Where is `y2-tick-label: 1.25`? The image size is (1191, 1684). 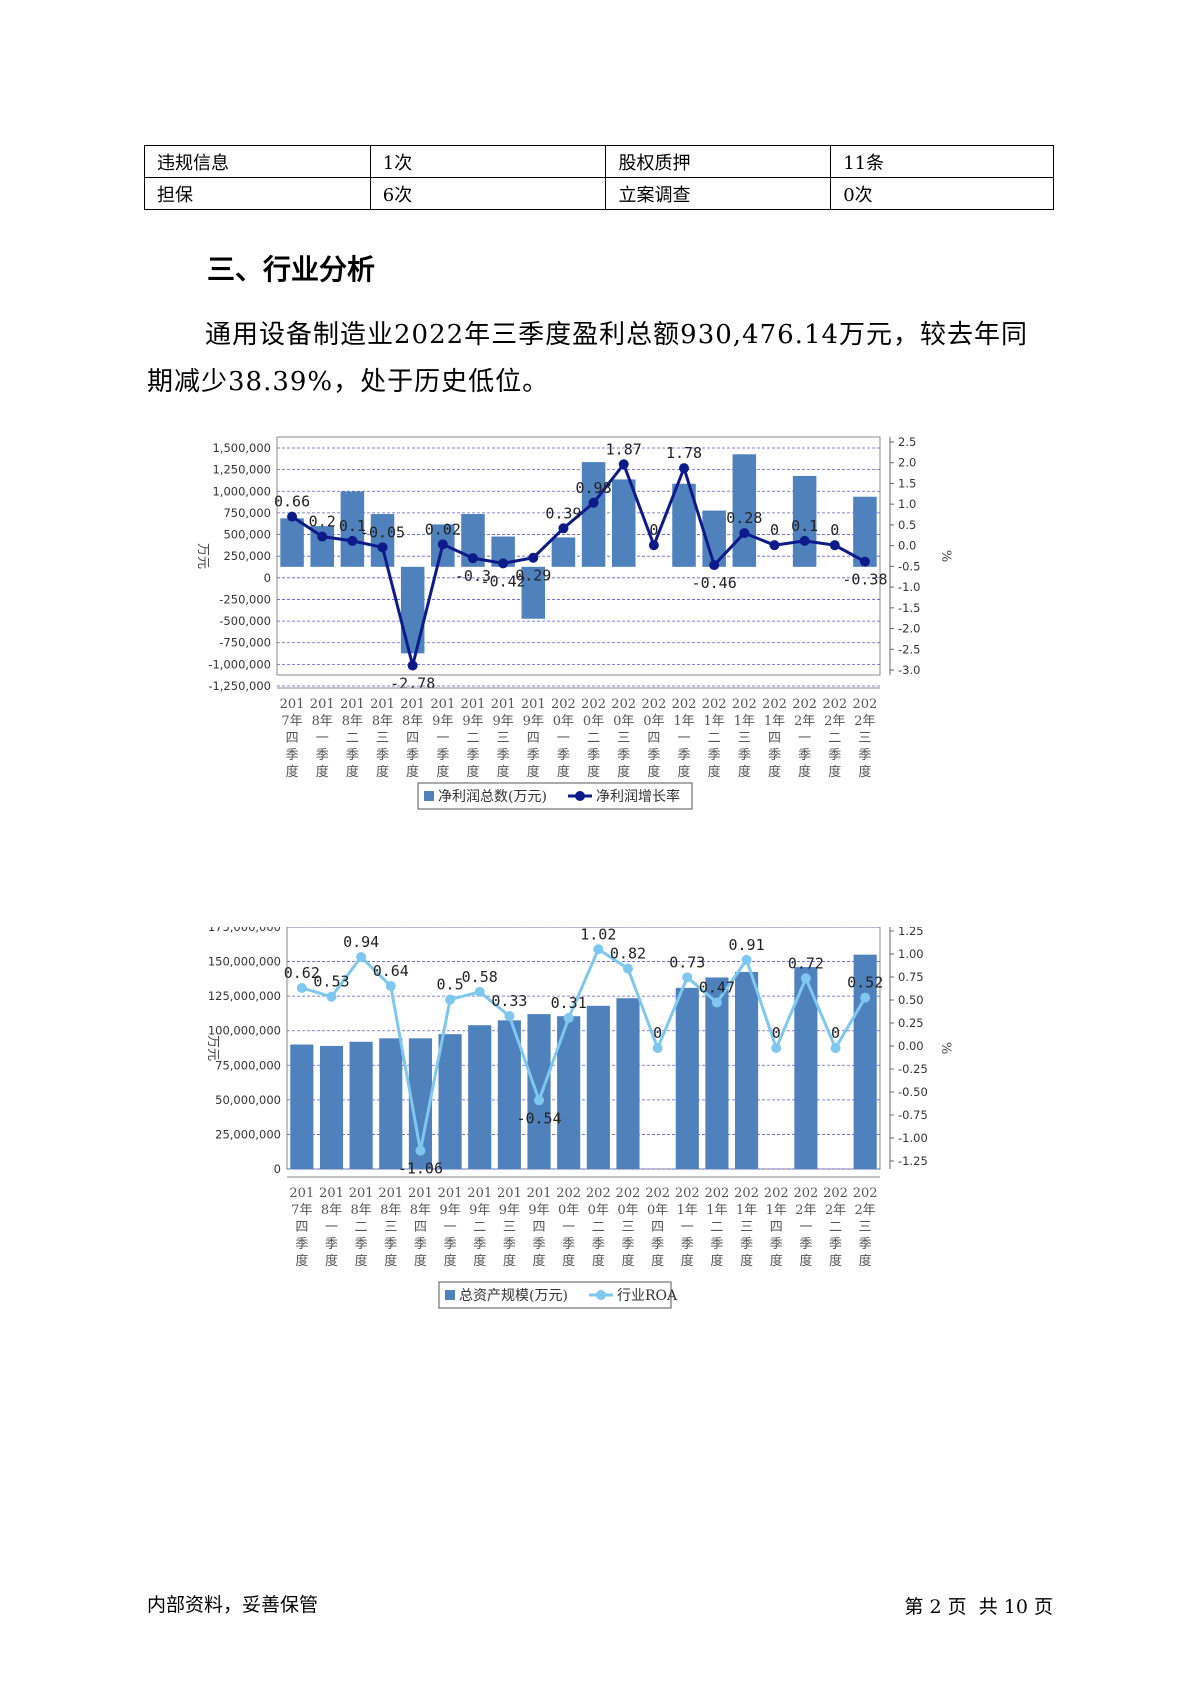
y2-tick-label: 1.25 is located at coordinates (911, 932).